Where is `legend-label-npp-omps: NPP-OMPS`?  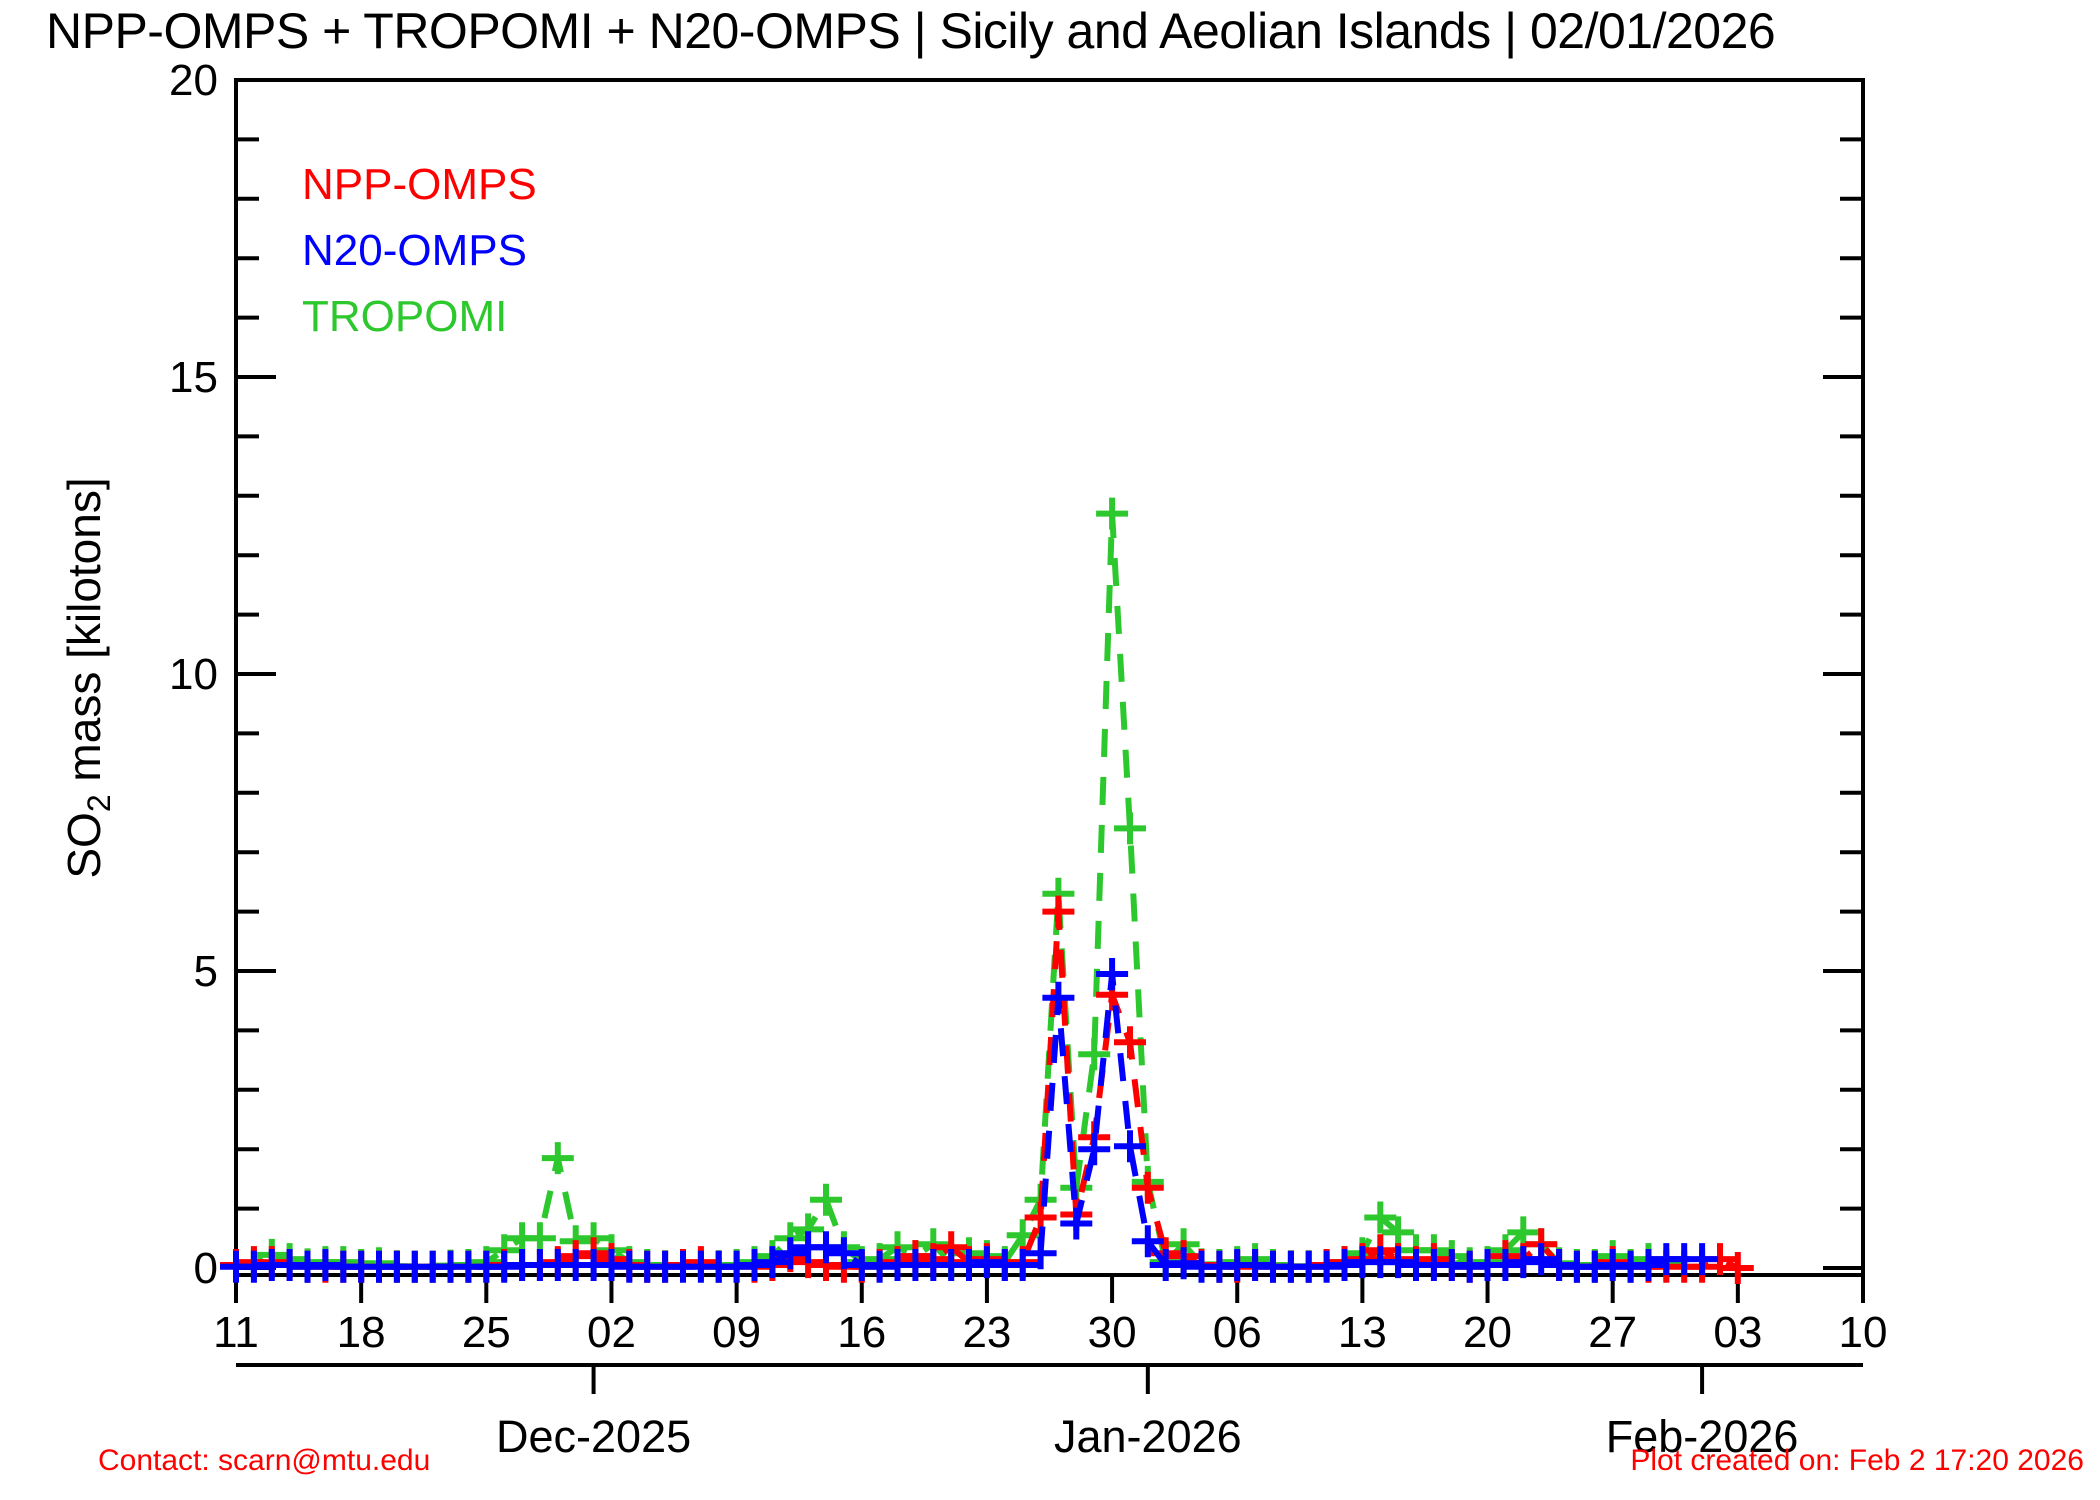 legend-label-npp-omps: NPP-OMPS is located at coordinates (419, 184).